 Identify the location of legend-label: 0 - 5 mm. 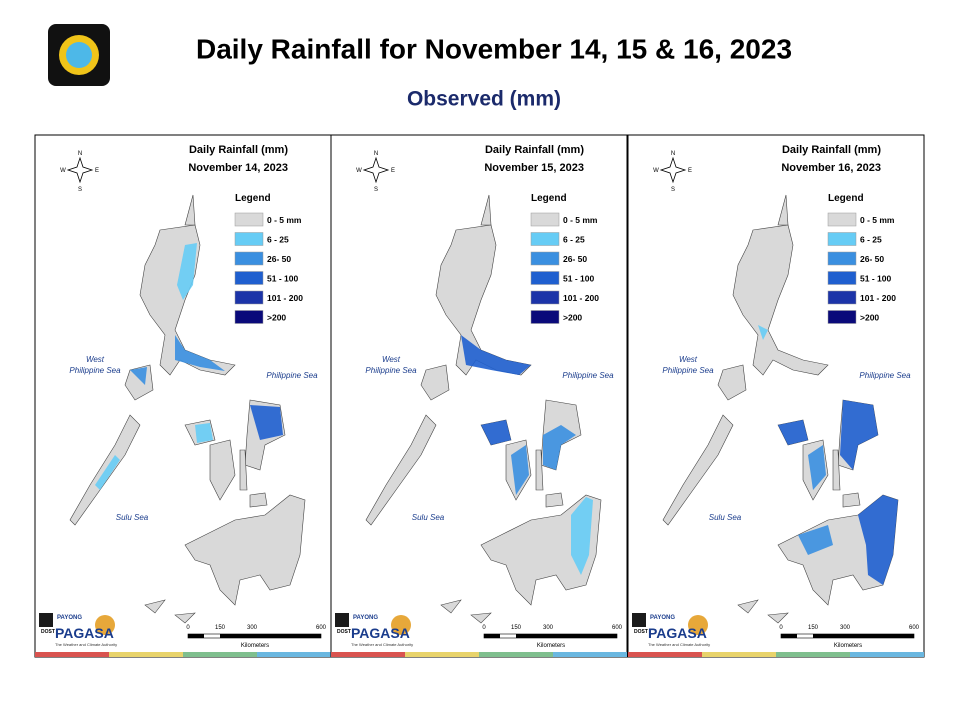
(877, 220).